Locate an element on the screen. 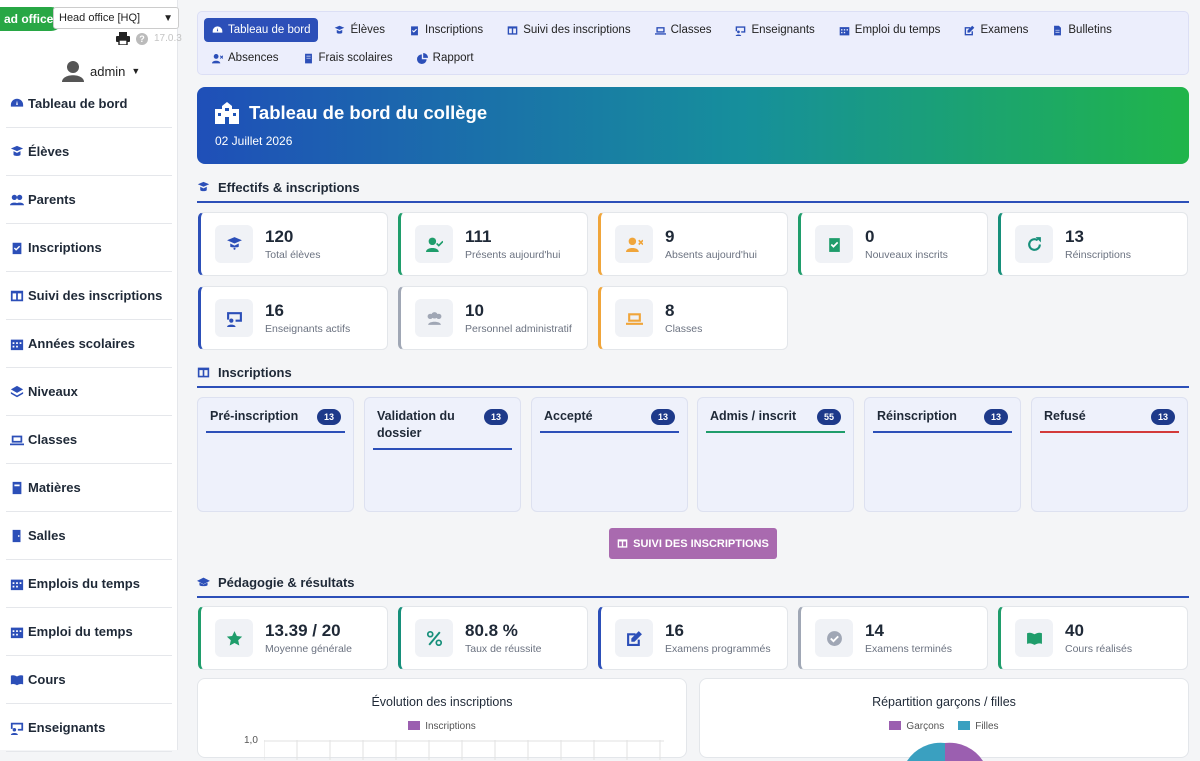 The width and height of the screenshot is (1200, 761). tab-label: Enseignants is located at coordinates (783, 30).